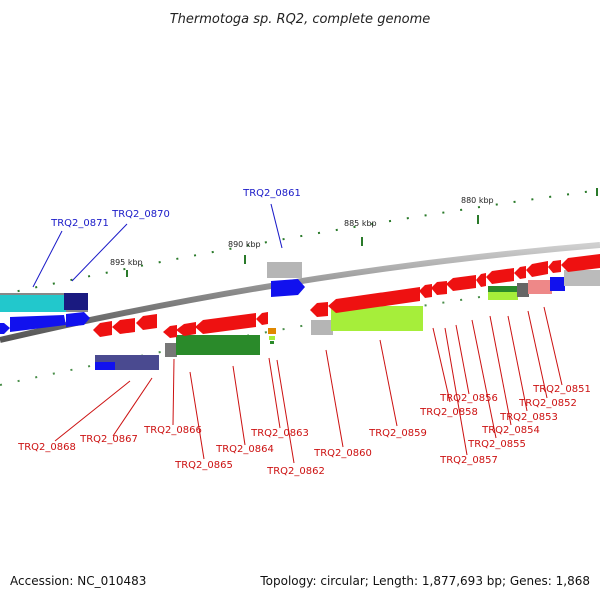  Describe the element at coordinates (374, 300) in the screenshot. I see `gene-0859-arrow` at that location.